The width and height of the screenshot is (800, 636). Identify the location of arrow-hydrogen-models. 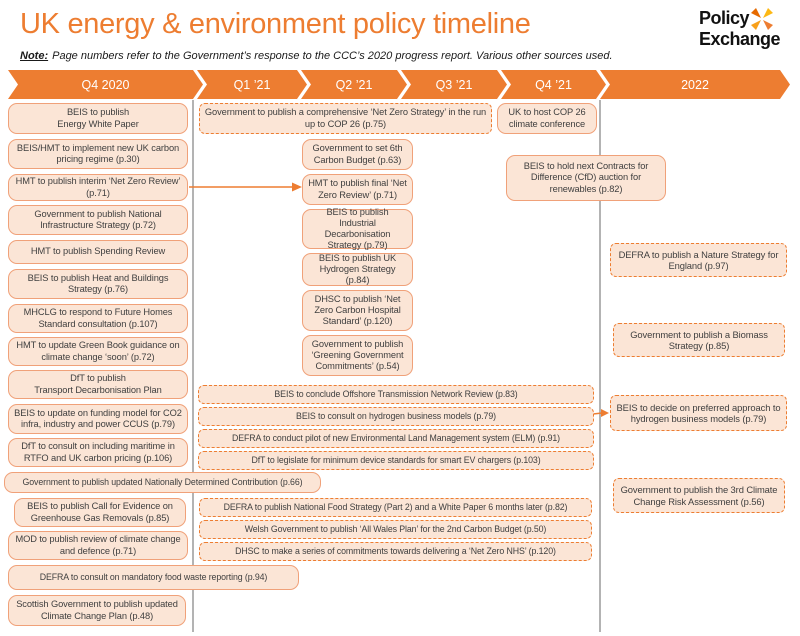
(601, 413).